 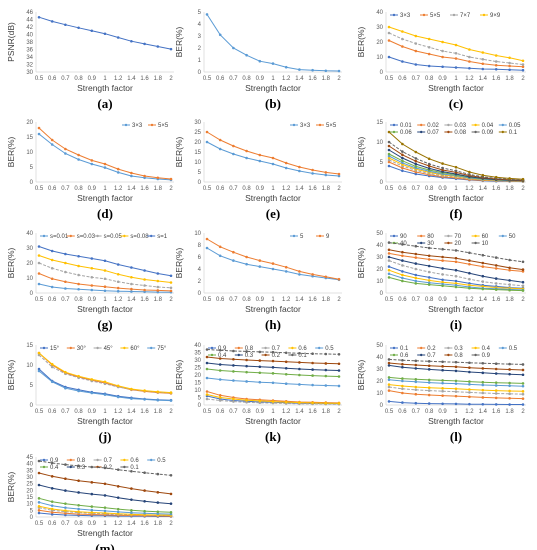 I want to click on legend-entry: s=0.05, so click(x=113, y=237).